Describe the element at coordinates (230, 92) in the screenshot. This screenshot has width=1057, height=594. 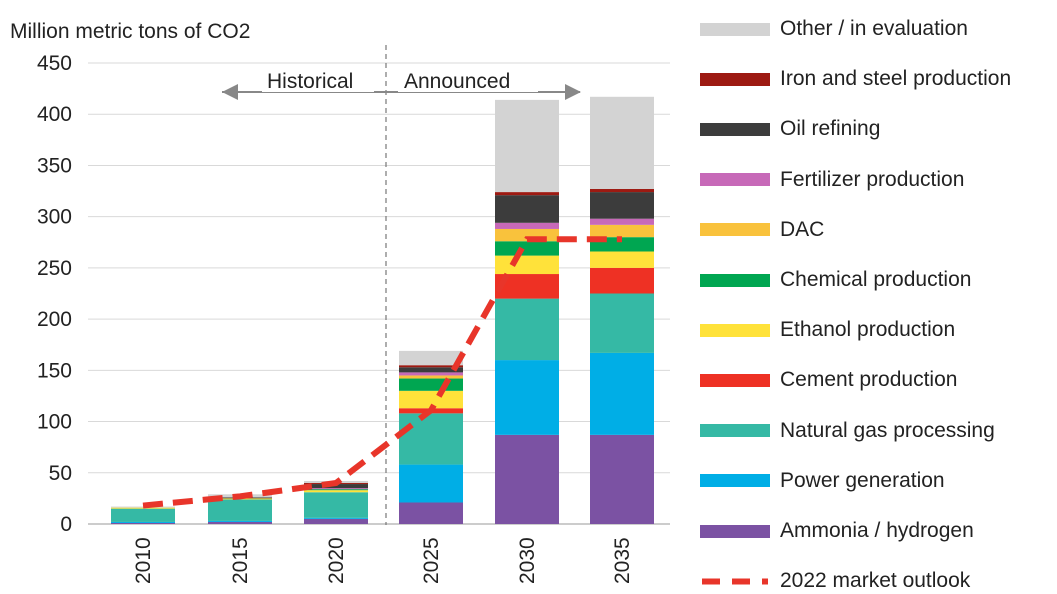
I see `historical-arrowhead-icon` at that location.